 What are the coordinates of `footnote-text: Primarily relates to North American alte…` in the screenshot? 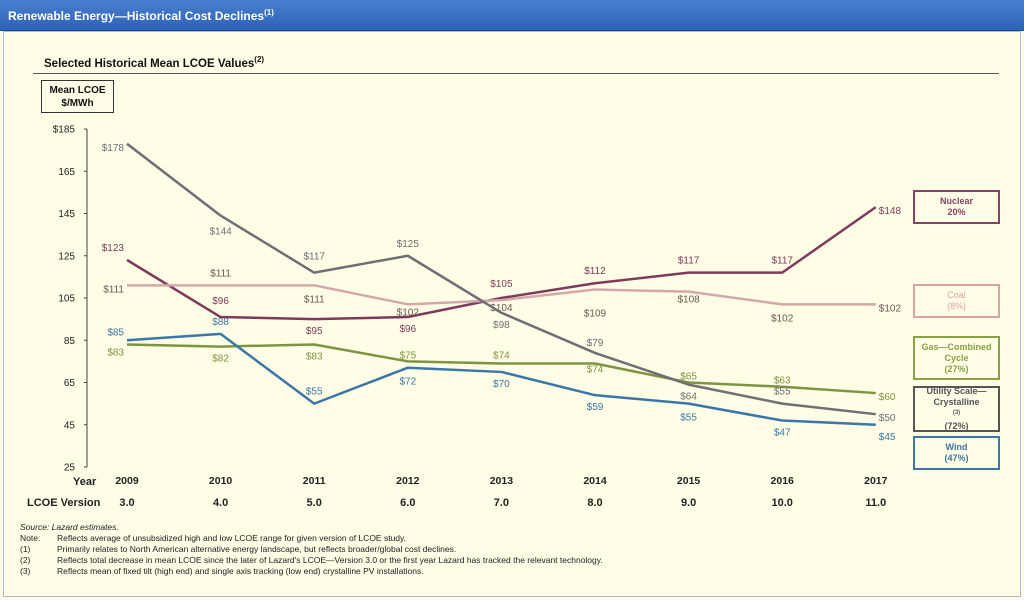 It's located at (257, 549).